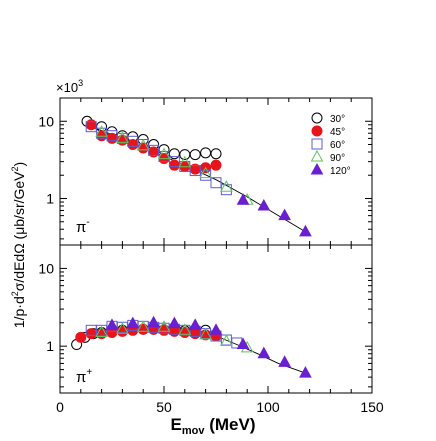  I want to click on x-tick-label: 100, so click(268, 407).